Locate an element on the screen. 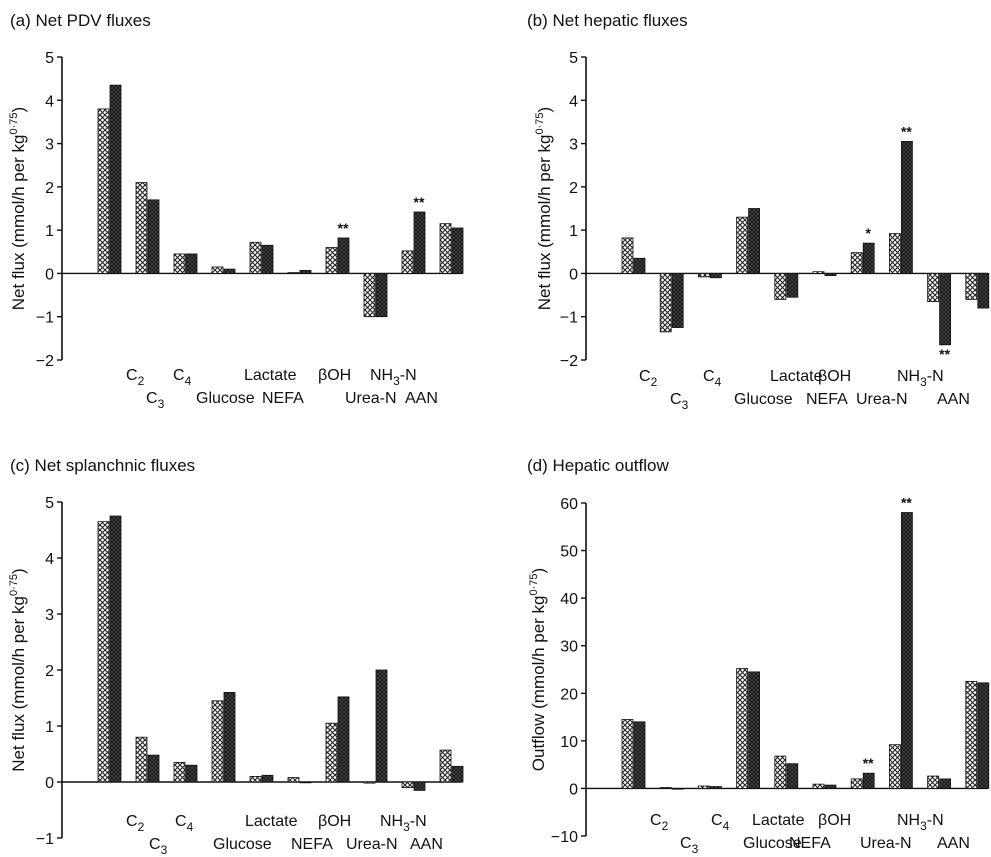 The height and width of the screenshot is (857, 991). y-tick-label: 3 is located at coordinates (49, 615).